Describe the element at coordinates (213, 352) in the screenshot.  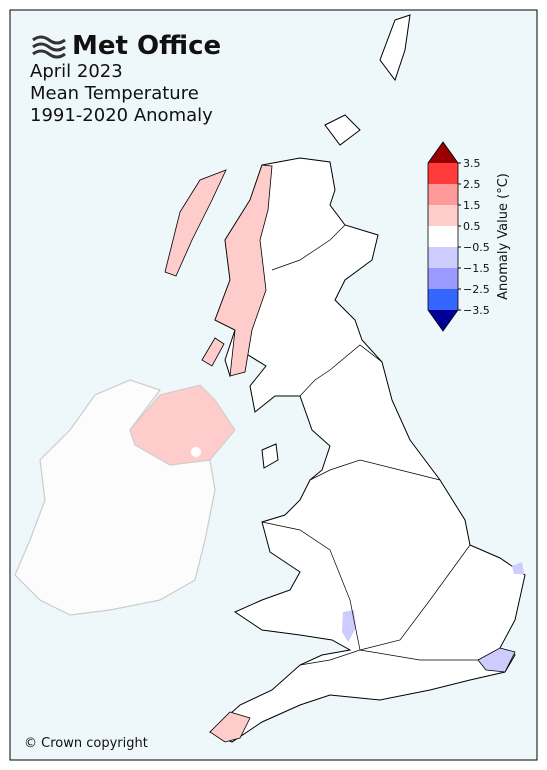
I see `island` at that location.